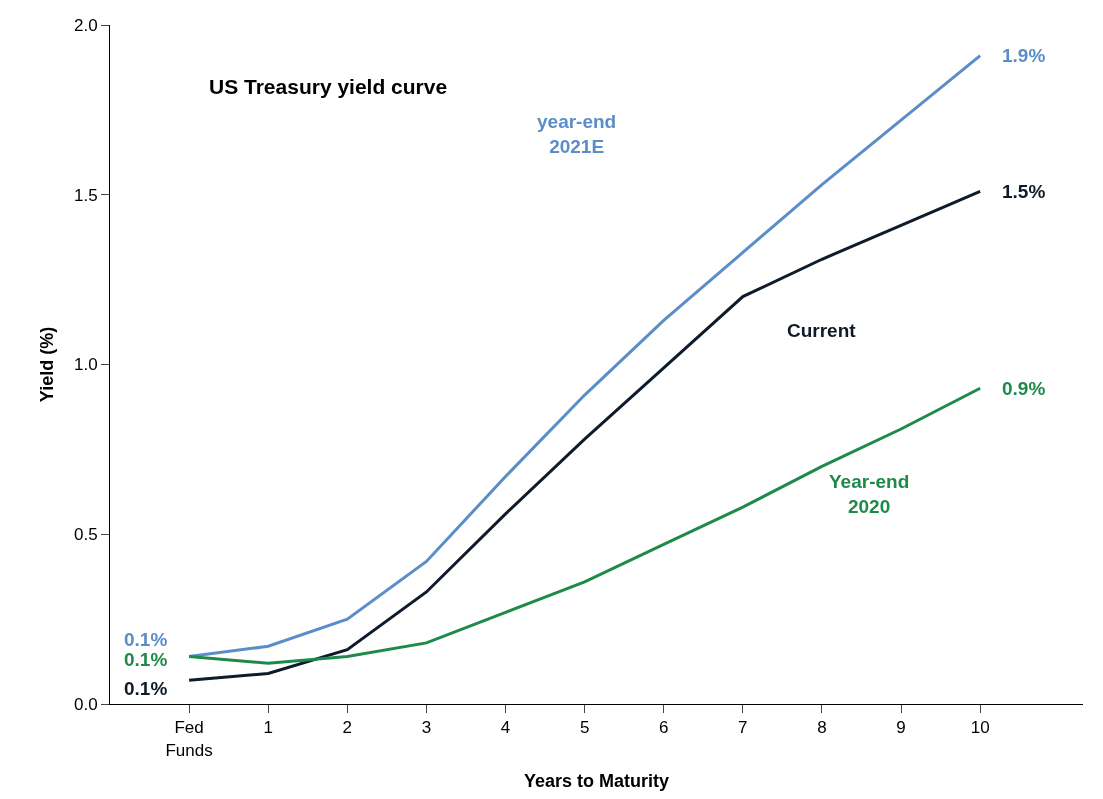 This screenshot has width=1103, height=799. What do you see at coordinates (85, 535) in the screenshot?
I see `y-tick-label: 0.5` at bounding box center [85, 535].